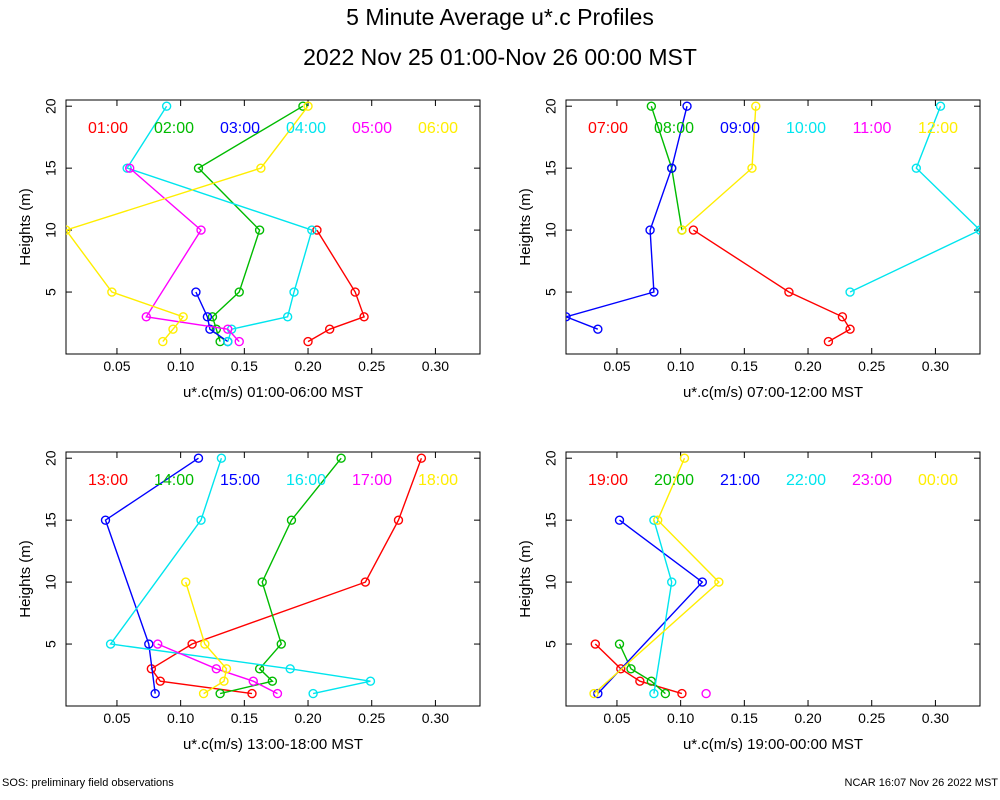 The image size is (1000, 800). What do you see at coordinates (372, 480) in the screenshot?
I see `legend-entry-1700: 17:00` at bounding box center [372, 480].